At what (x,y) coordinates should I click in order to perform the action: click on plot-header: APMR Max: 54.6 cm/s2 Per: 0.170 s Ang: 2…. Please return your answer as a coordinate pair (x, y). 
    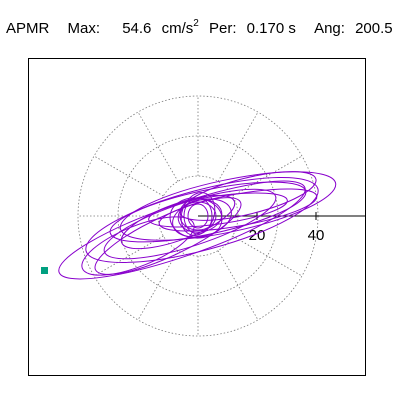
    Looking at the image, I should click on (199, 27).